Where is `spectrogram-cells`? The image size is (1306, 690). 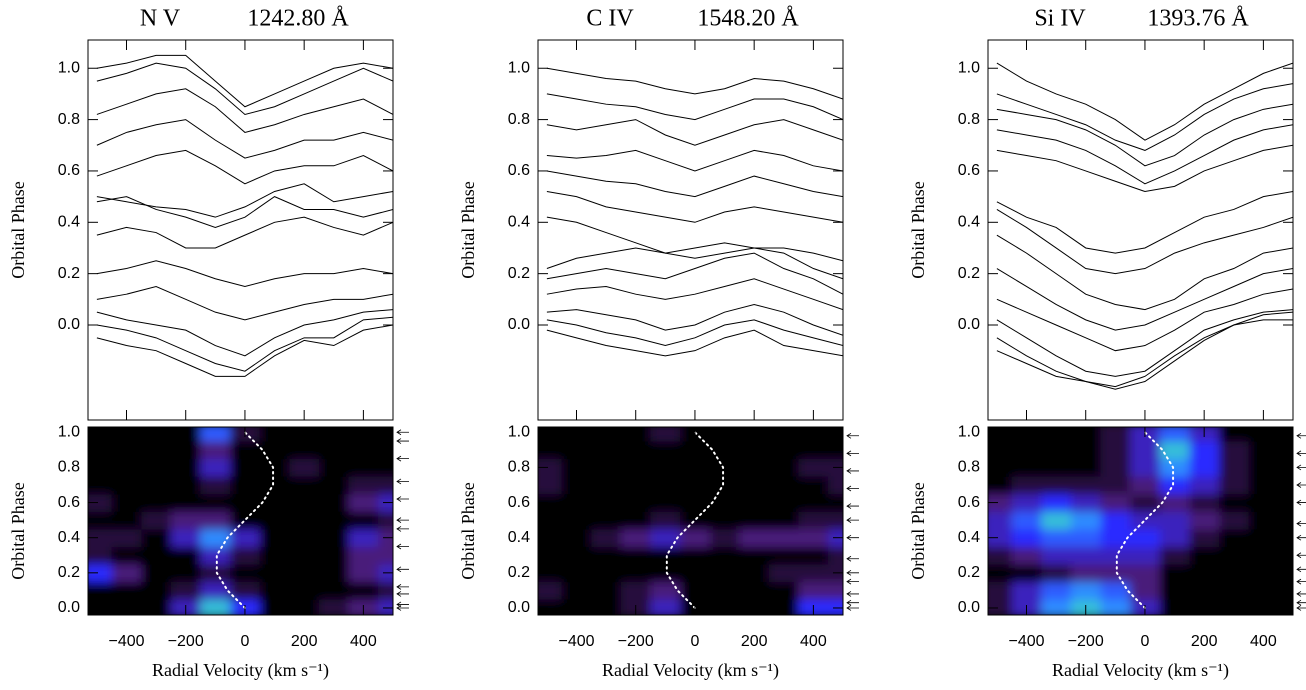
spectrogram-cells is located at coordinates (240, 521).